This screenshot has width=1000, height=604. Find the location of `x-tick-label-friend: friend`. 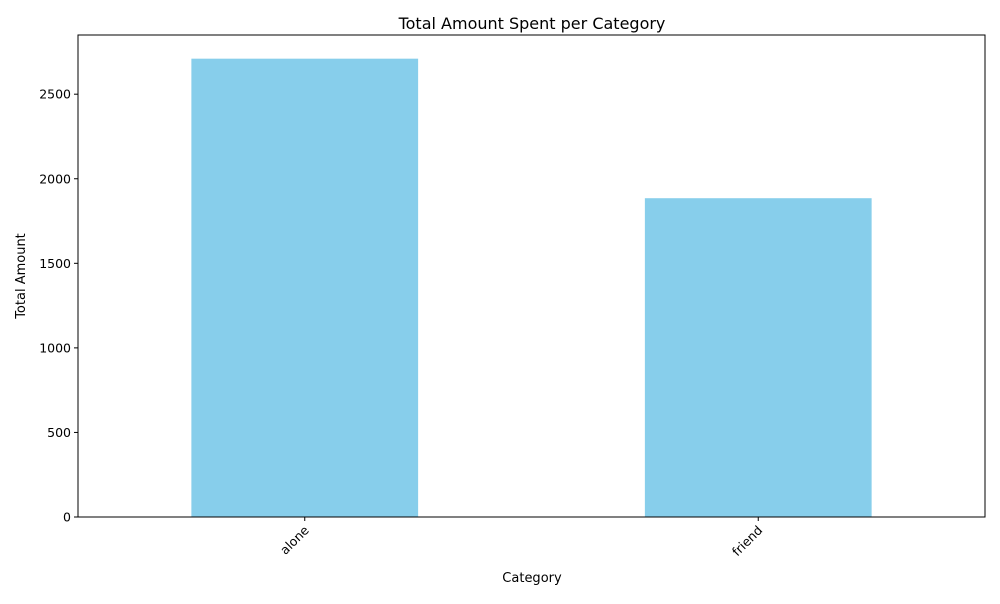

x-tick-label-friend: friend is located at coordinates (747, 541).